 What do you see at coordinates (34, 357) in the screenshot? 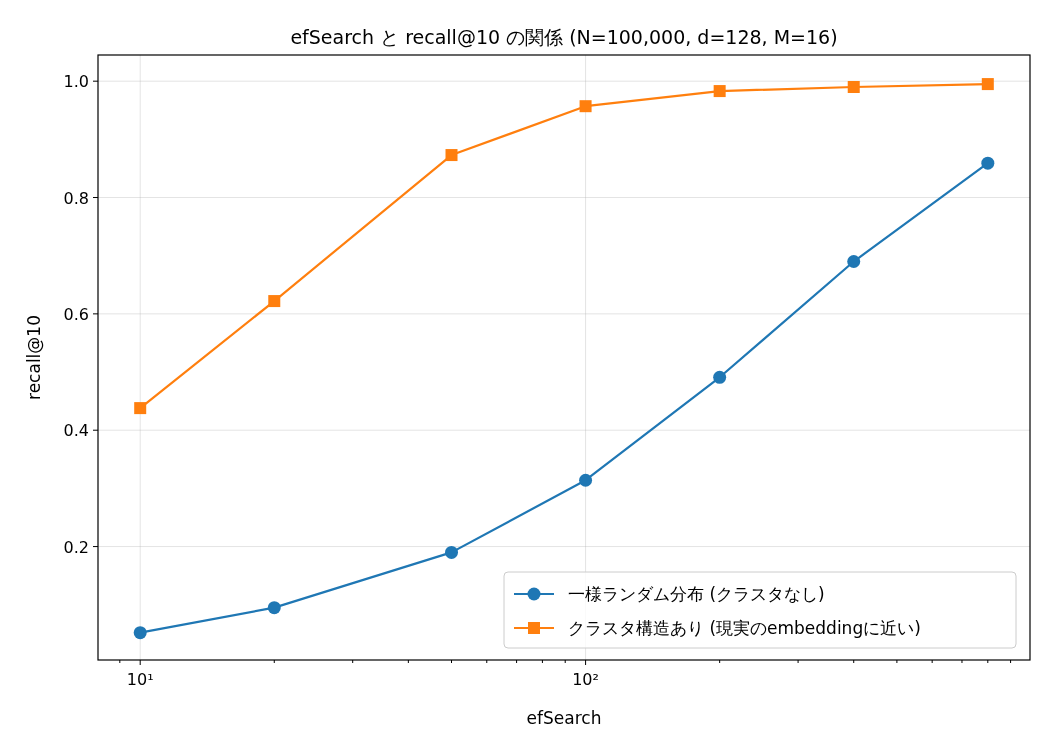
I see `y-axis-title: recall@10` at bounding box center [34, 357].